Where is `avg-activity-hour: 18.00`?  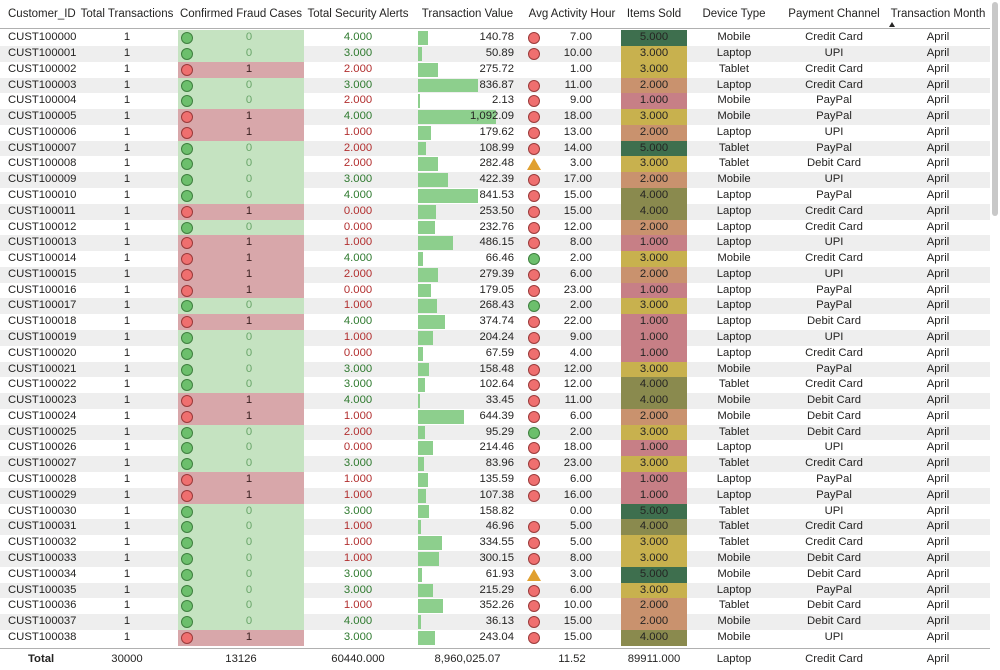 avg-activity-hour: 18.00 is located at coordinates (577, 447).